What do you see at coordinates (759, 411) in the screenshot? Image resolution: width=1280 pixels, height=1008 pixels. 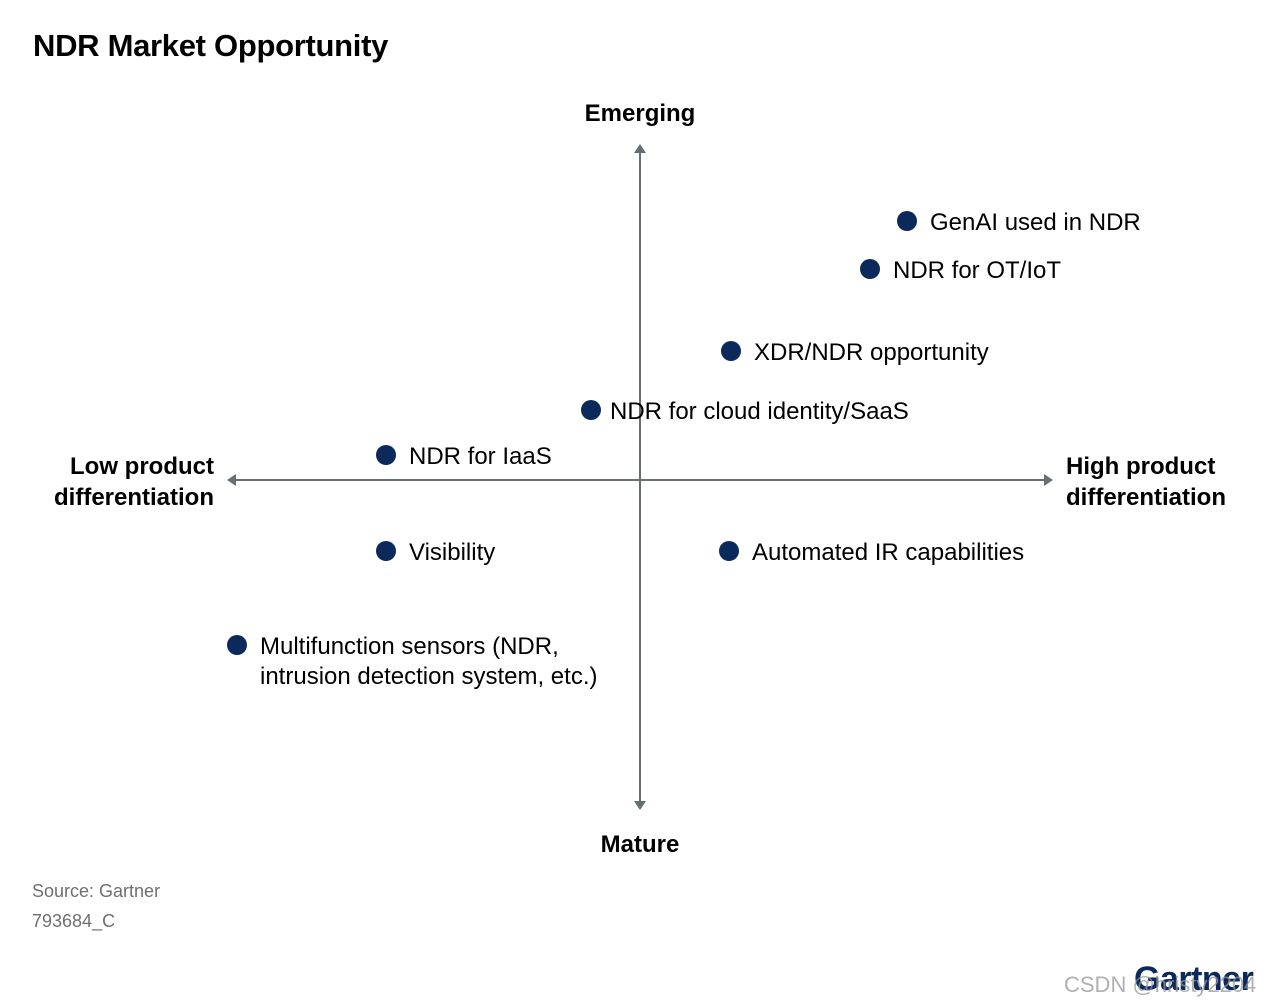 I see `point-label: NDR for cloud identity/SaaS` at bounding box center [759, 411].